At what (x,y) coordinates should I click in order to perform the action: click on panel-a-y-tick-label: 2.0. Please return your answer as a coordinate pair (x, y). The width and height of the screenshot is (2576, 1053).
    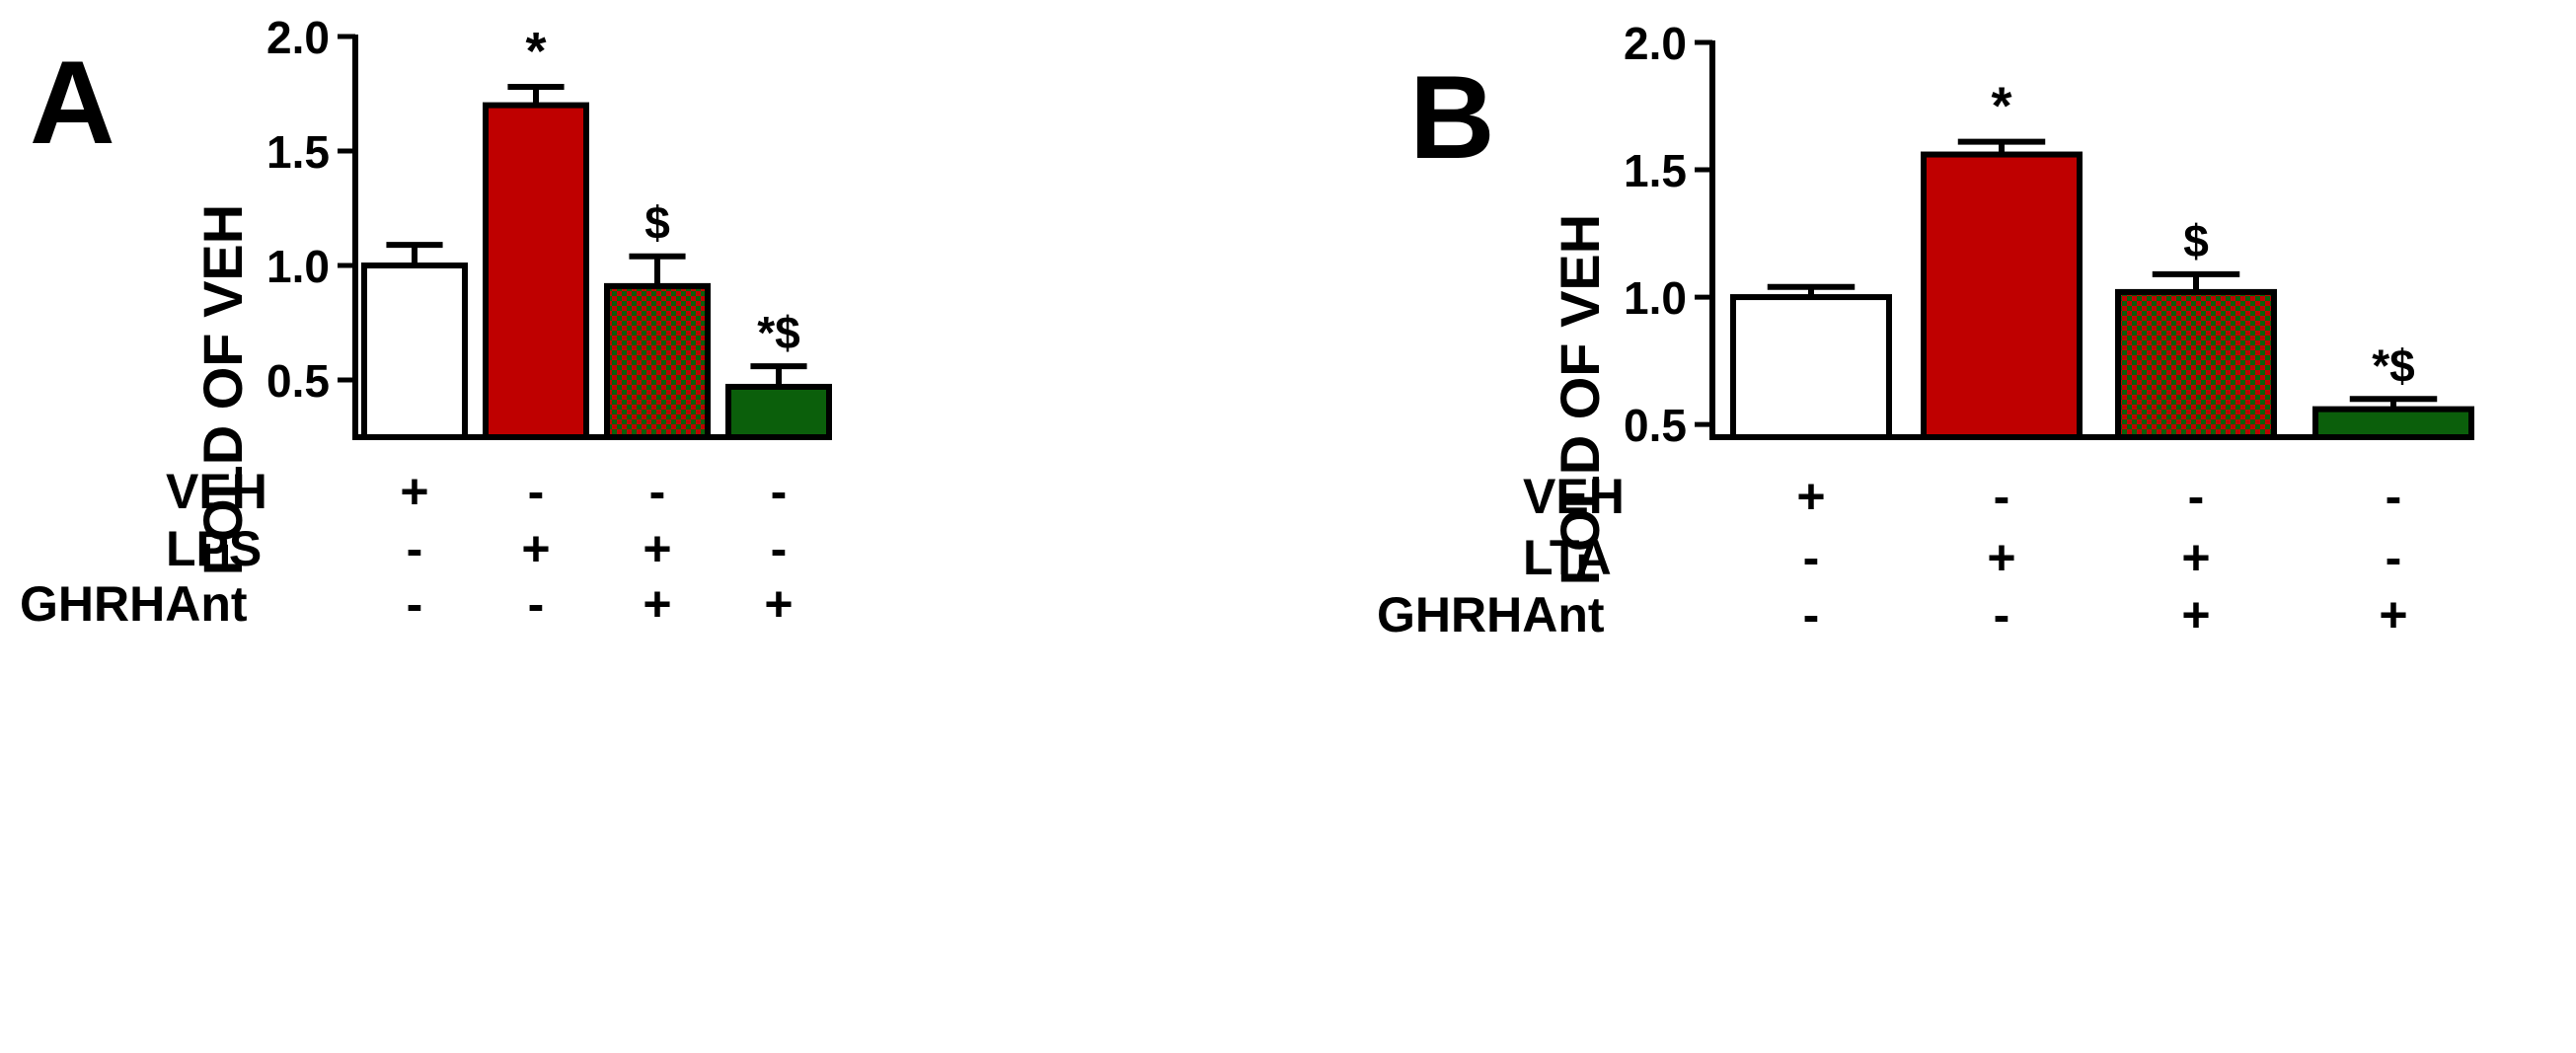
    Looking at the image, I should click on (298, 37).